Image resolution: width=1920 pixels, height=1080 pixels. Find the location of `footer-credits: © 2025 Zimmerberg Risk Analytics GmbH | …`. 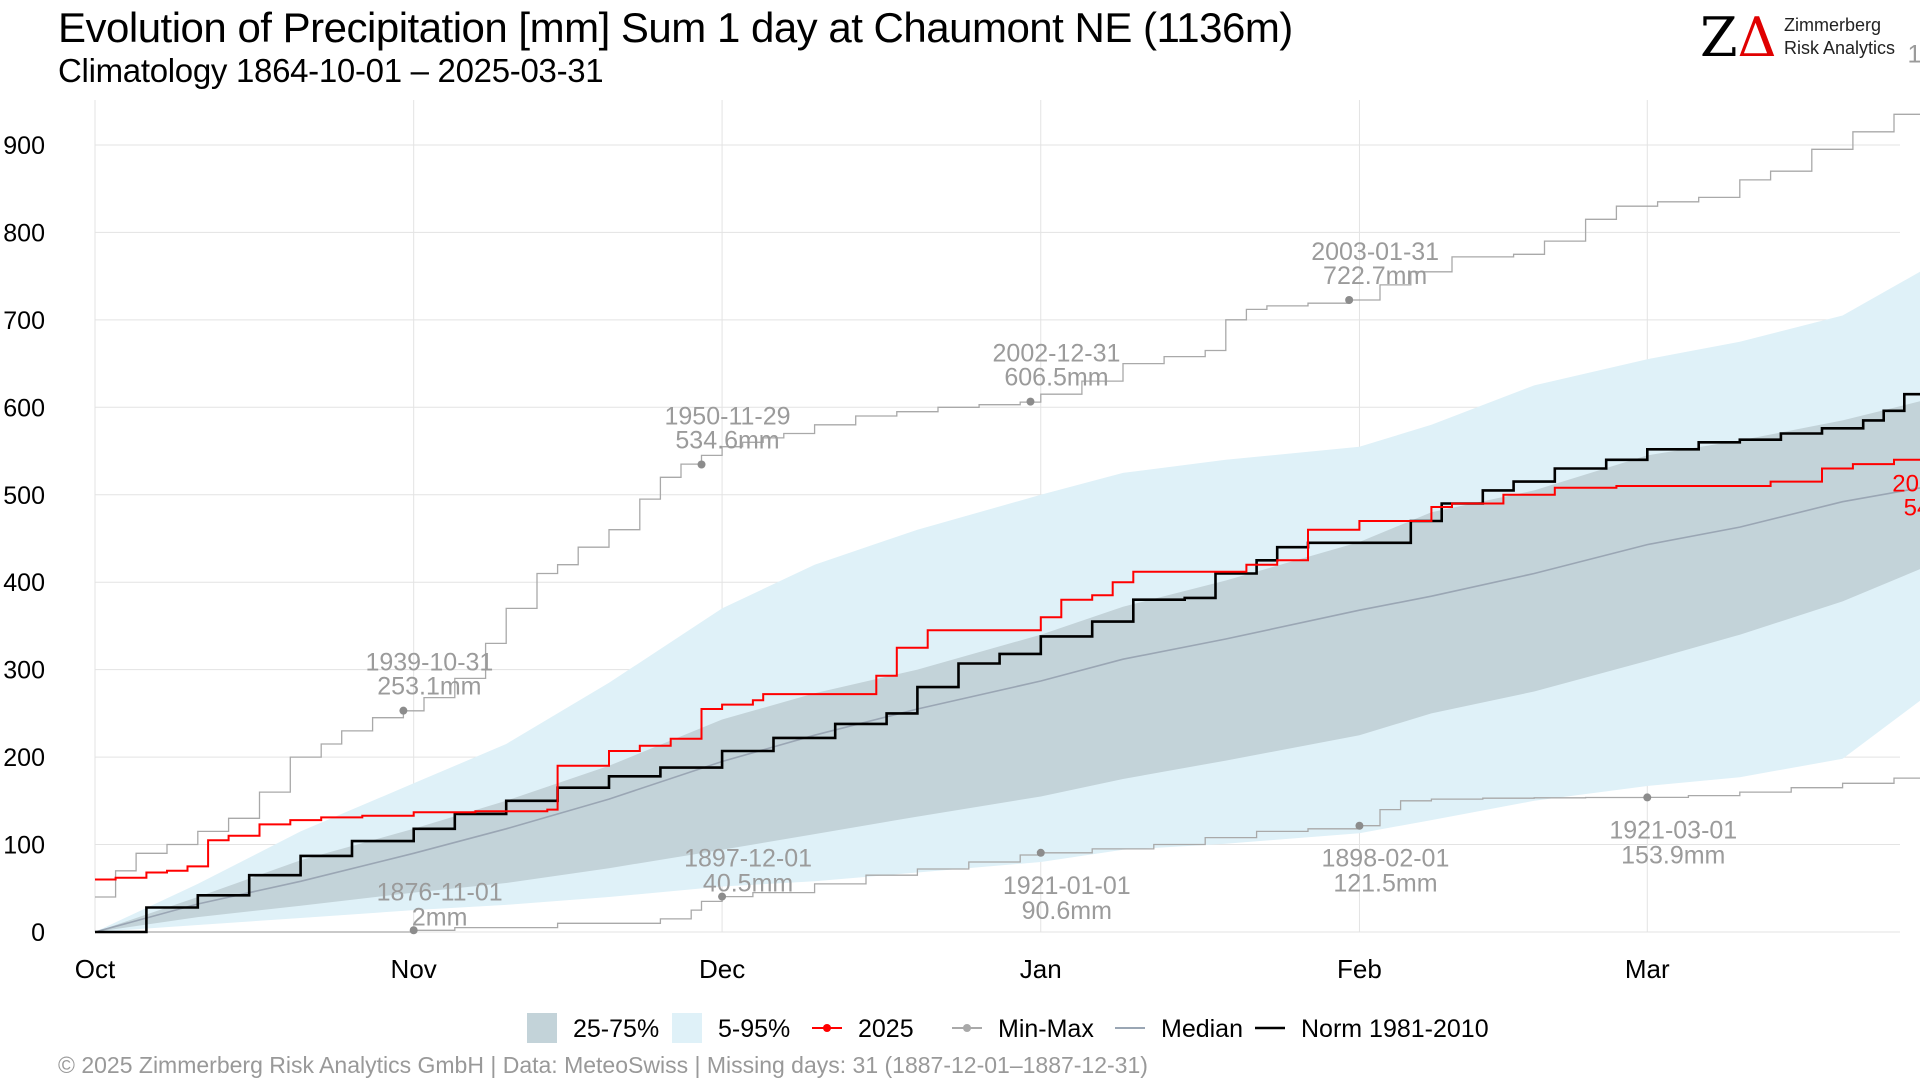

footer-credits: © 2025 Zimmerberg Risk Analytics GmbH | … is located at coordinates (603, 1065).